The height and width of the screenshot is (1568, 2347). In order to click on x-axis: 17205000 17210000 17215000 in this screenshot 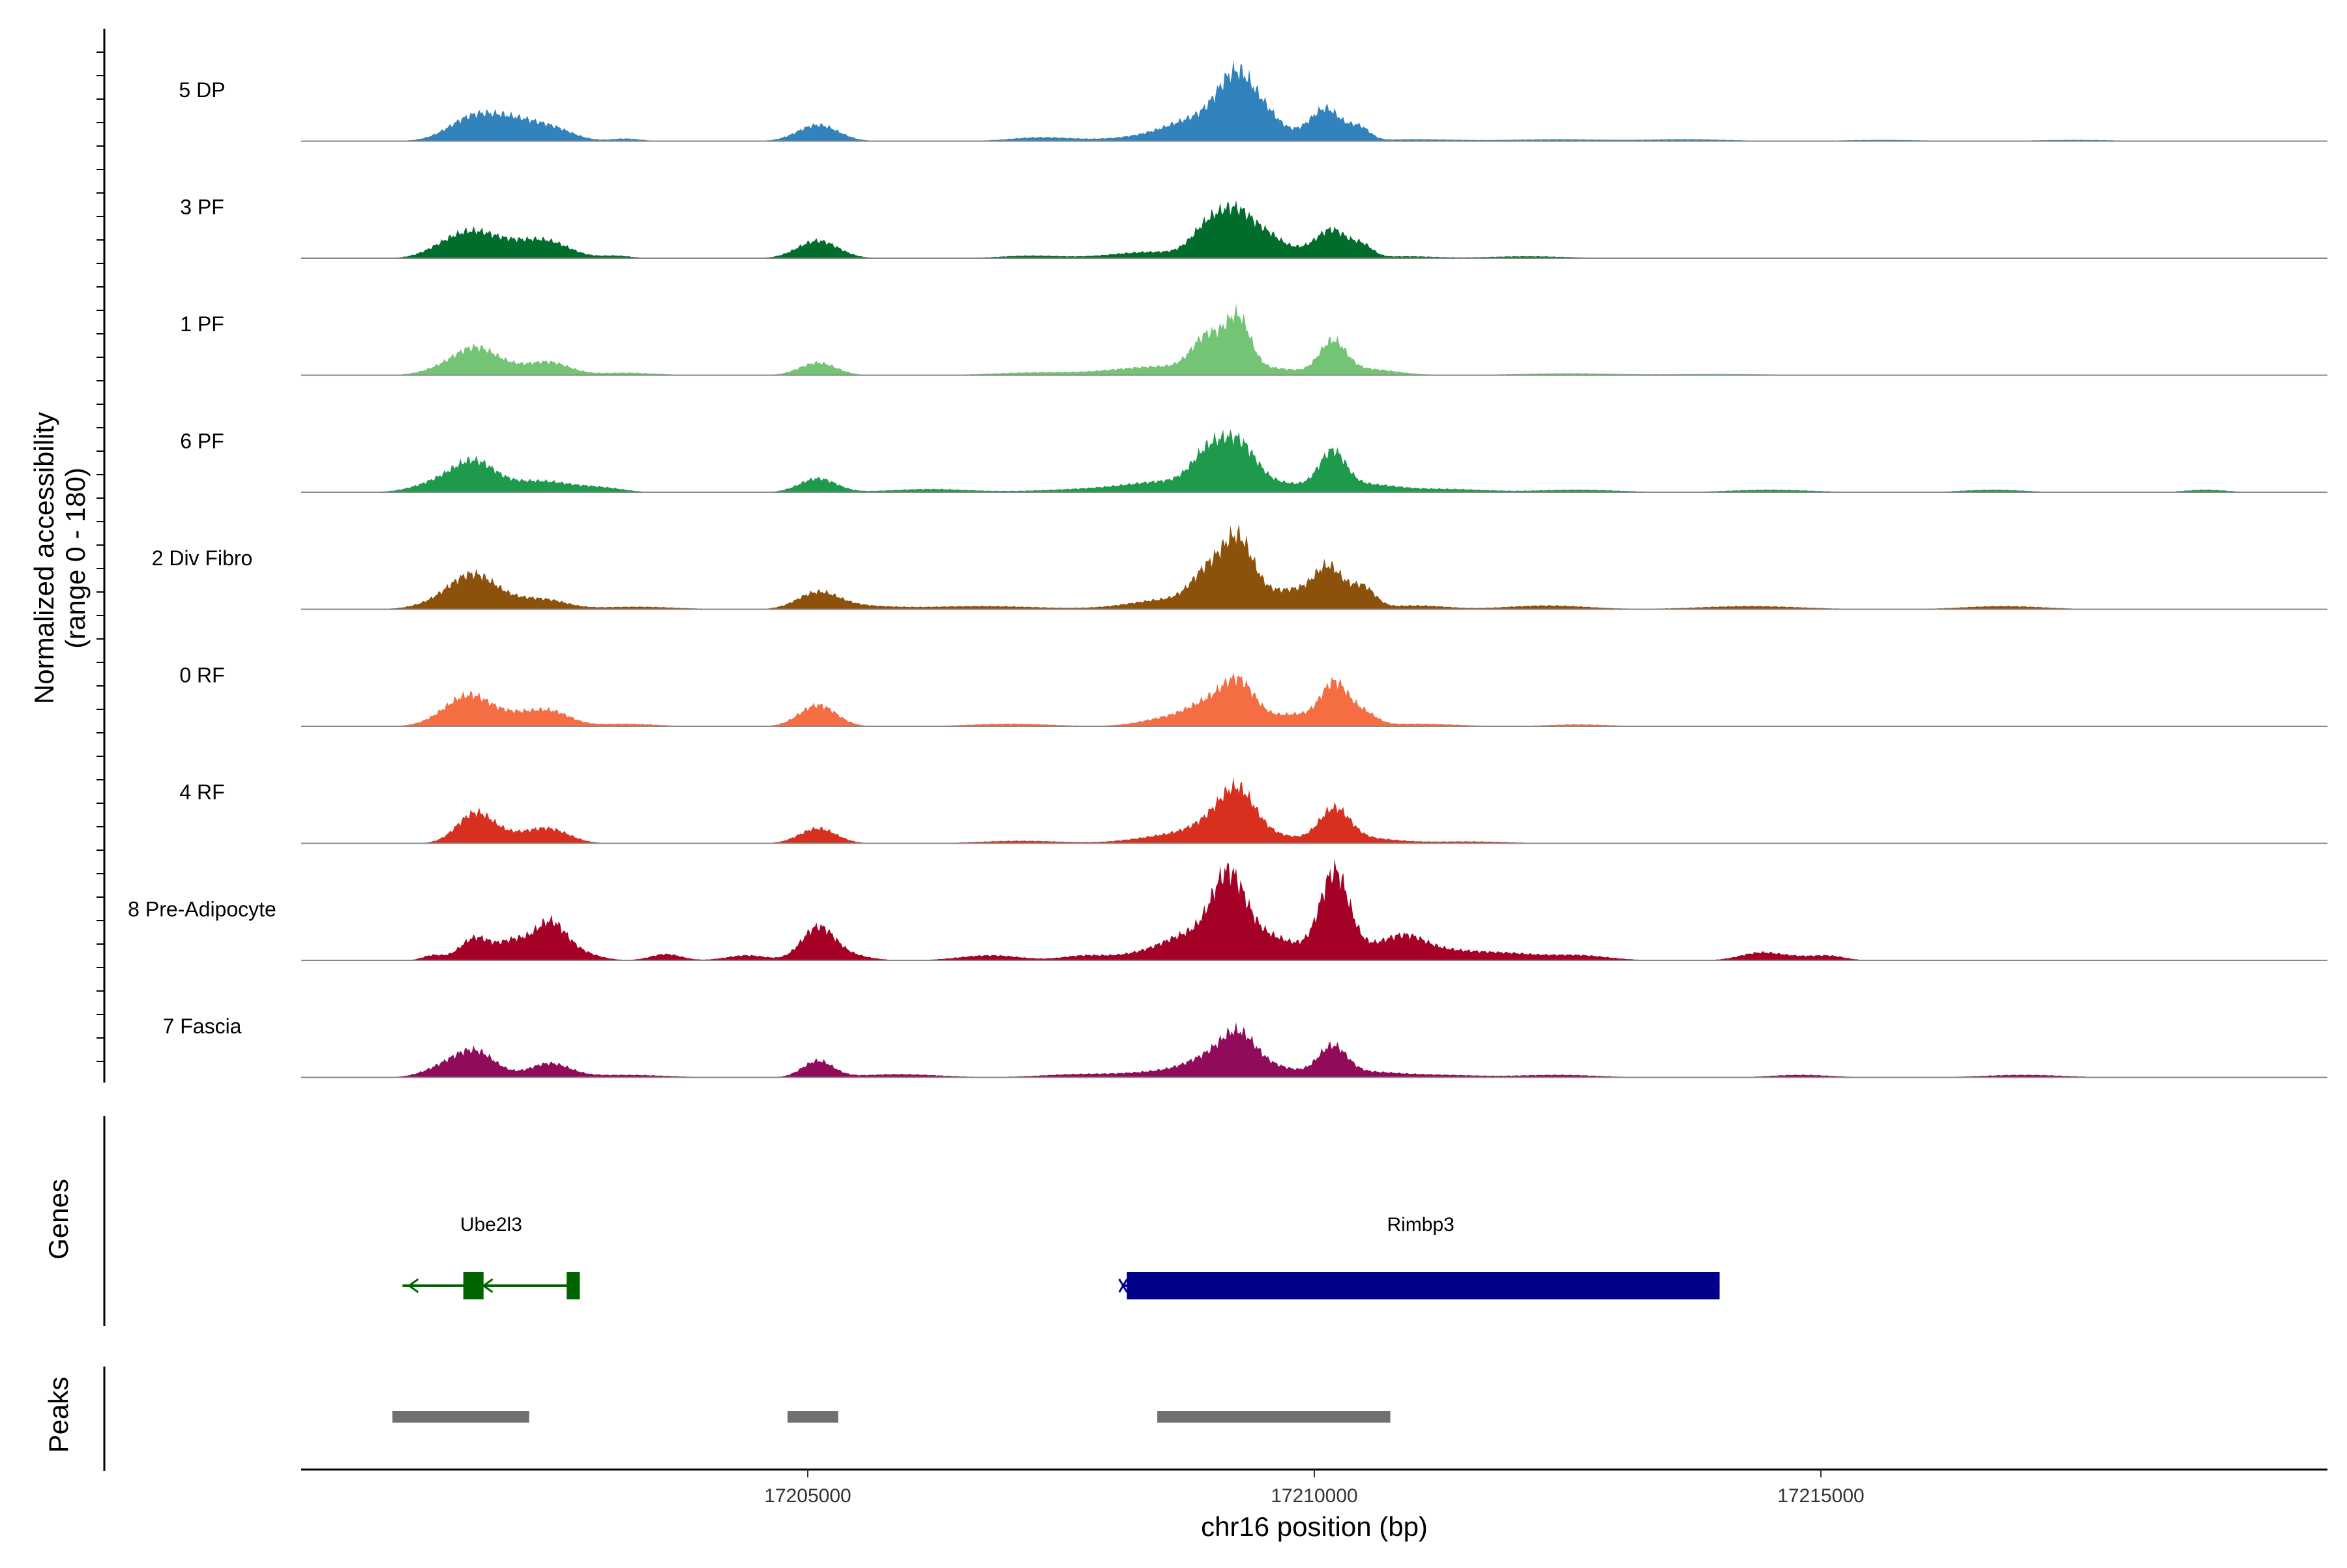, I will do `click(1314, 1488)`.